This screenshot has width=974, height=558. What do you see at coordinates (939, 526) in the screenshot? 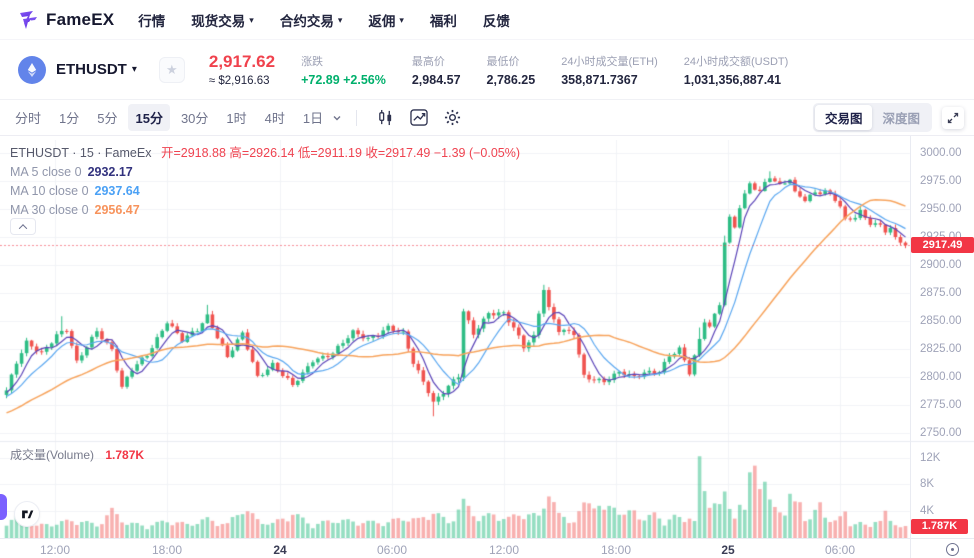
I see `last-volume-badge: 1.787K` at bounding box center [939, 526].